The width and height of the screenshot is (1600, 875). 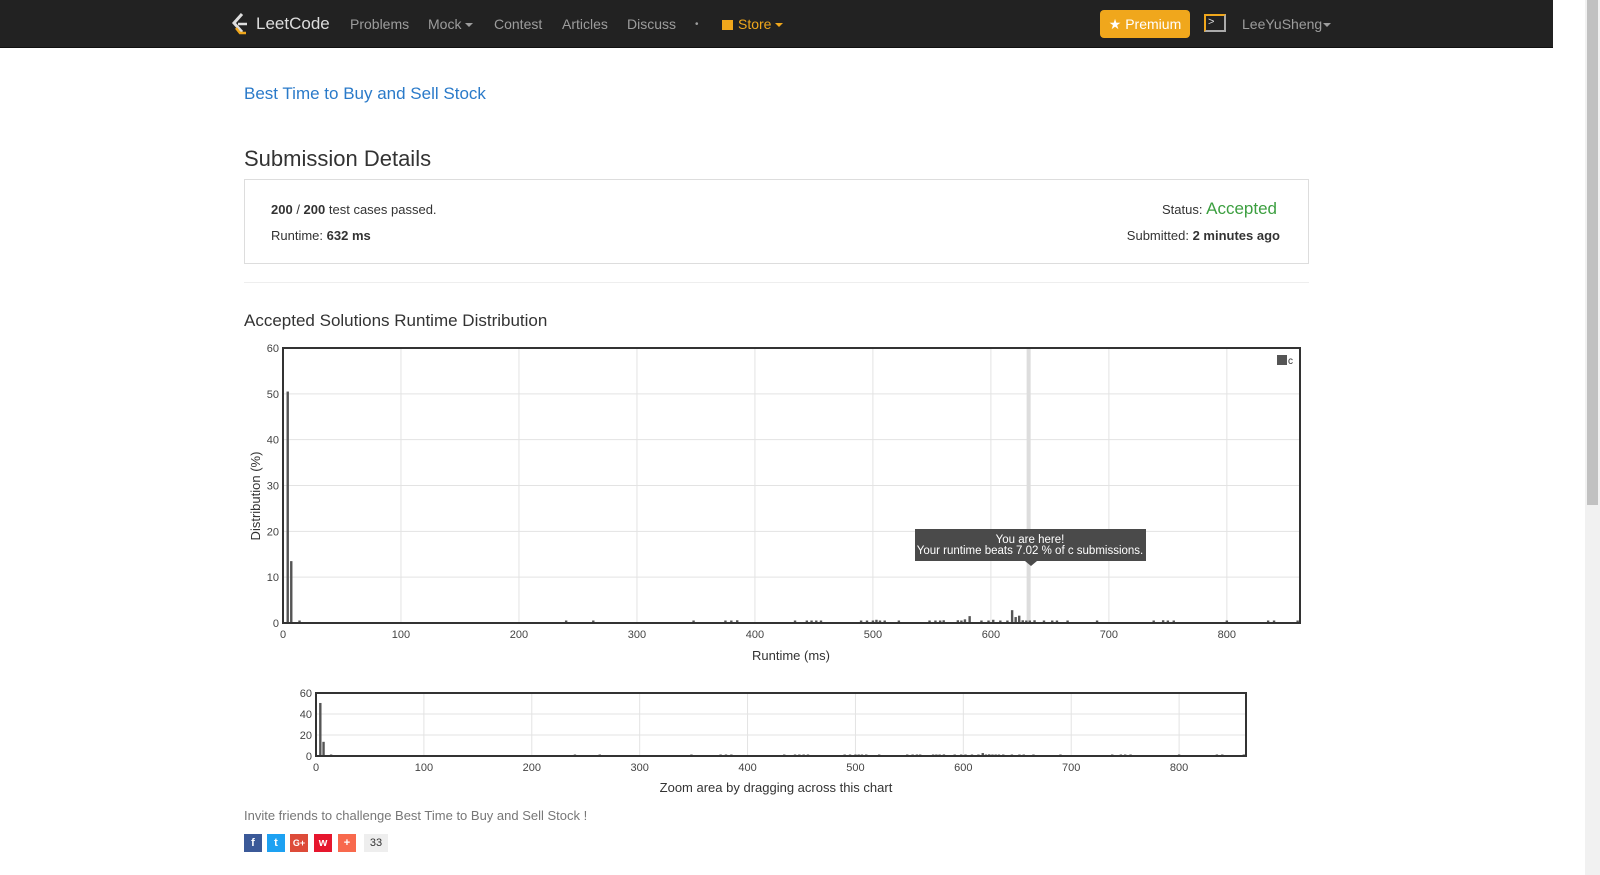 I want to click on google-plus-icon: G+, so click(x=299, y=843).